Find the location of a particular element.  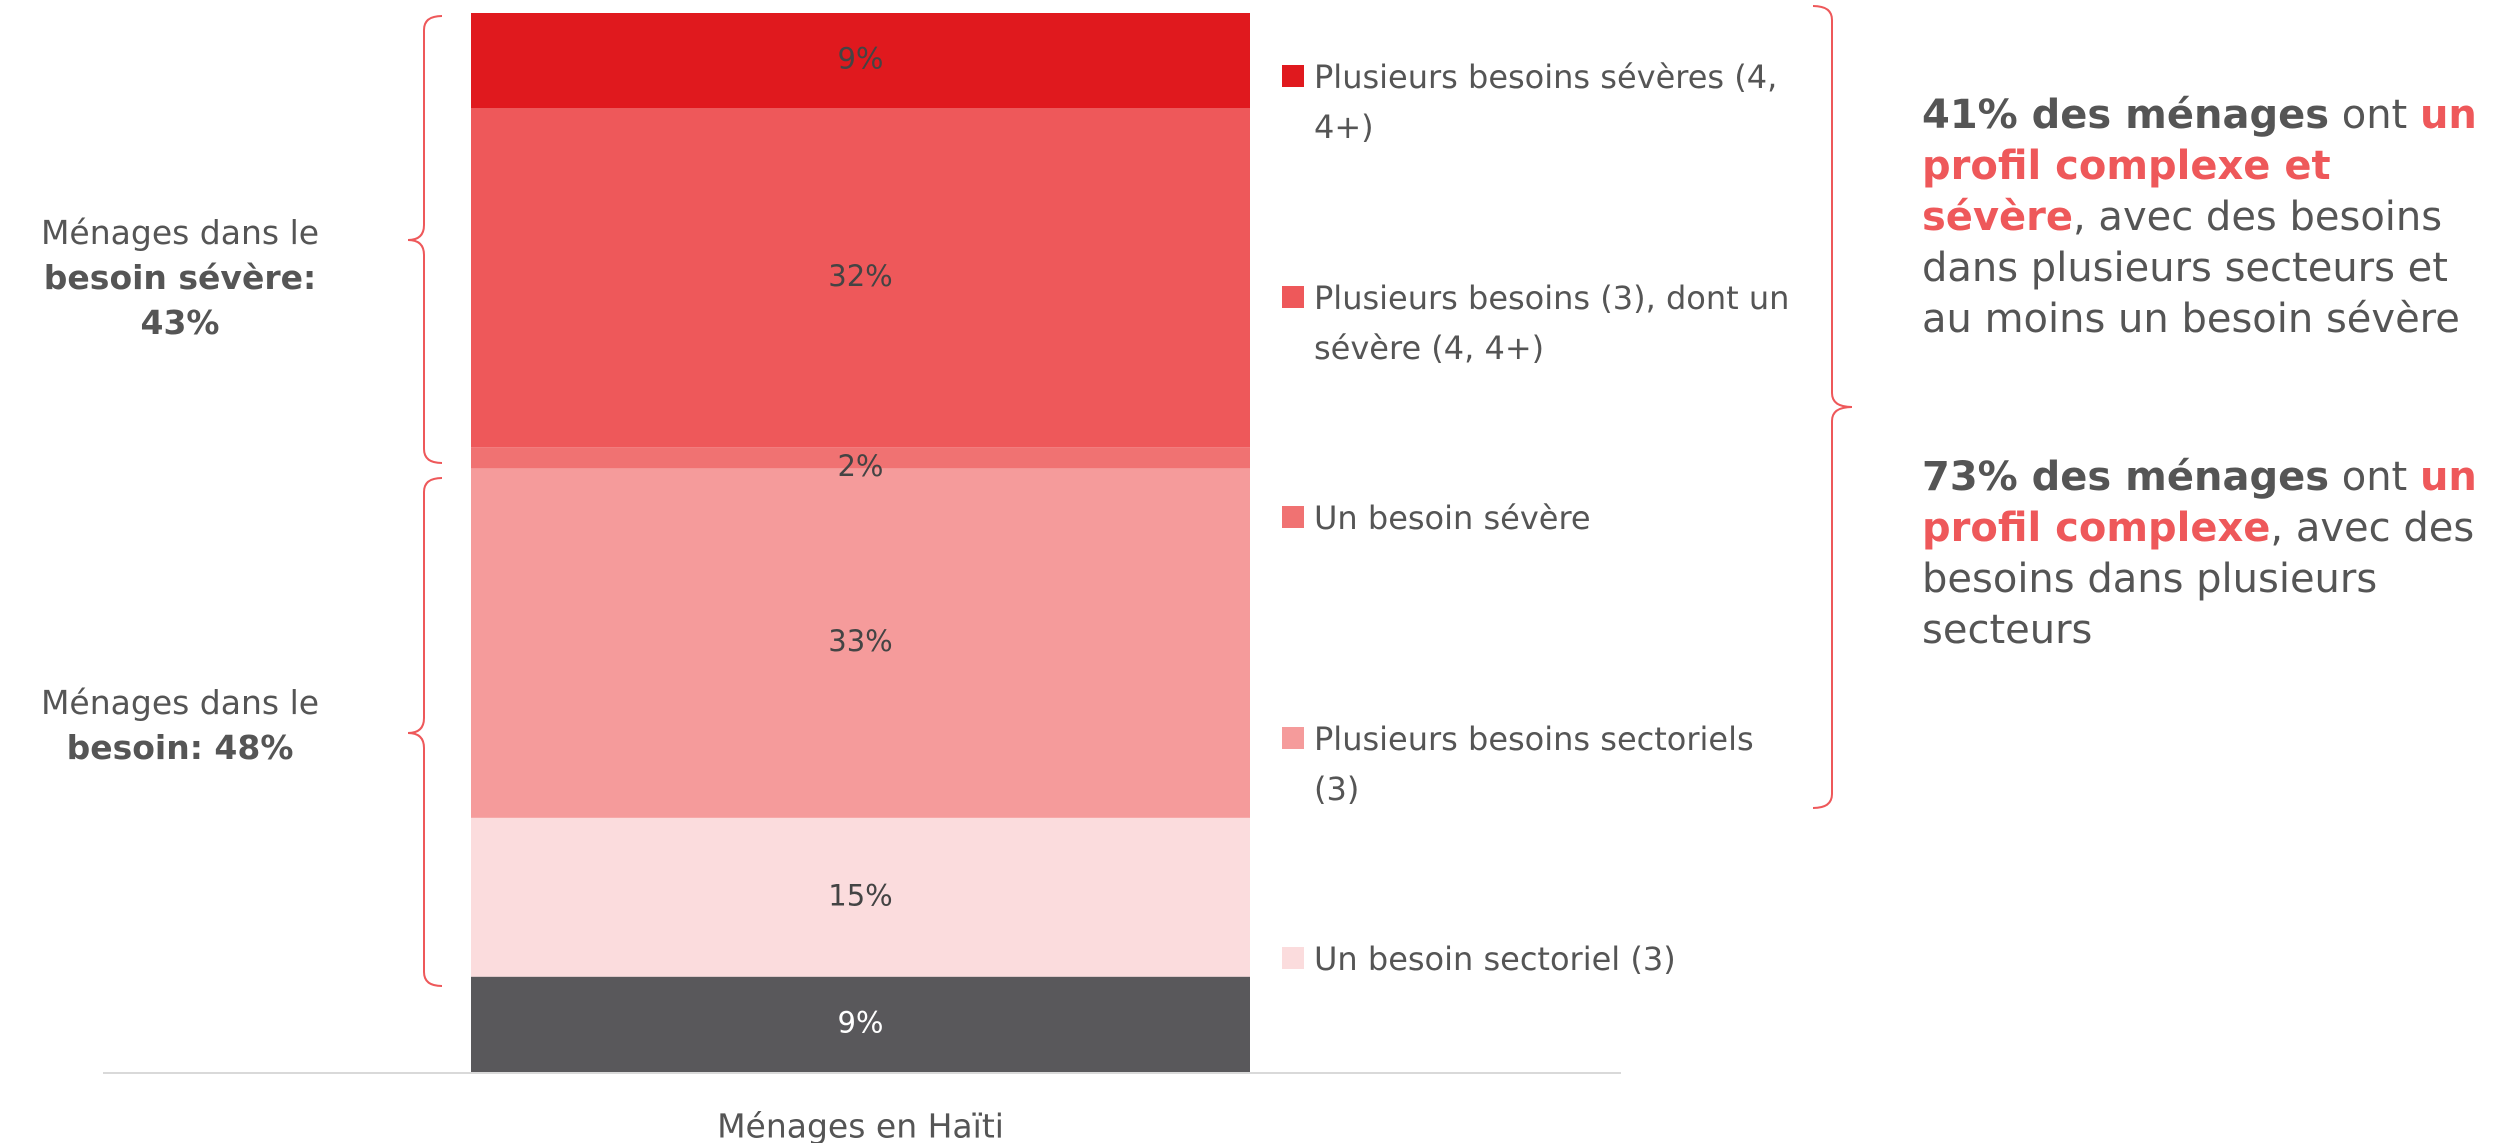

legend-item: Plusieurs besoins sectoriels (3) is located at coordinates (1542, 764).